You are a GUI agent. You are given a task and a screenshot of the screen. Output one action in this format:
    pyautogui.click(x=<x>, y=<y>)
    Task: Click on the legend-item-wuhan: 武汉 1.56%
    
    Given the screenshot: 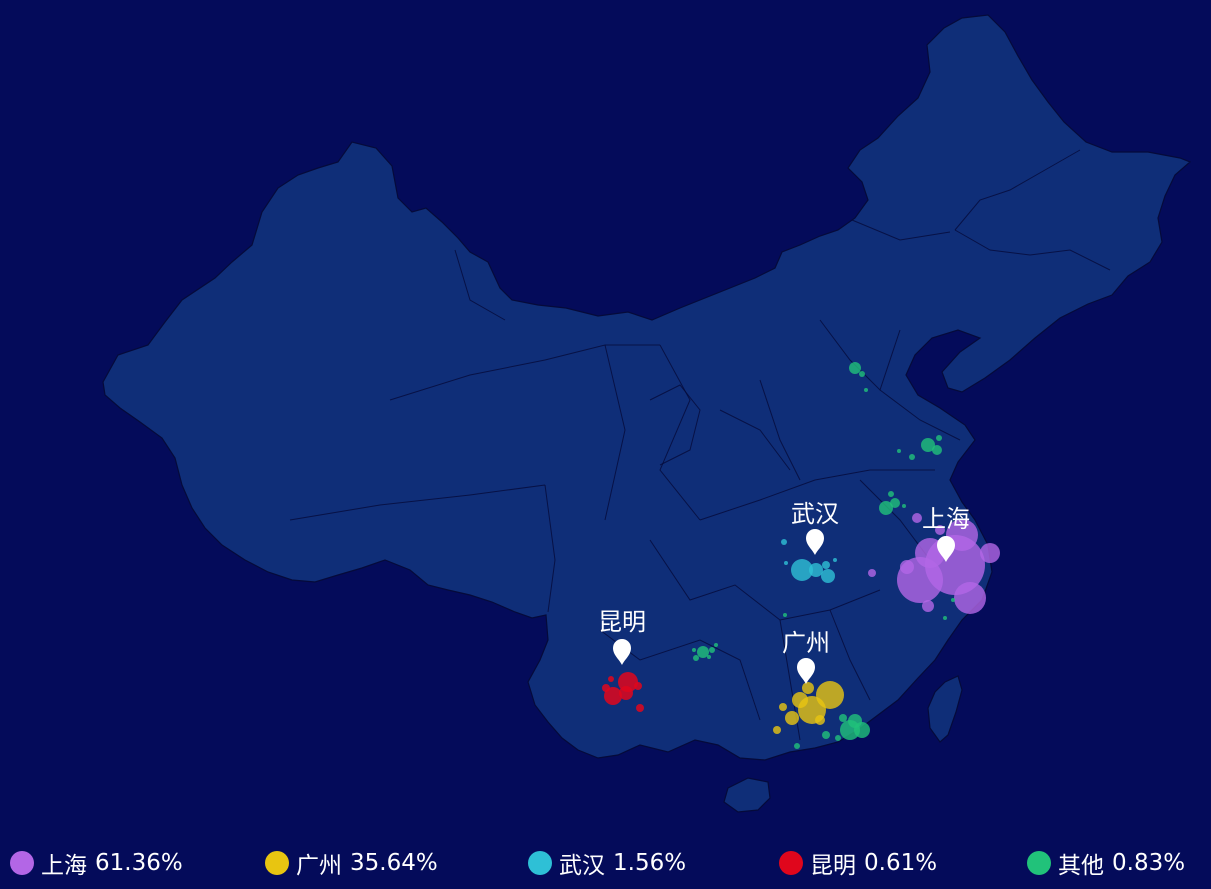 What is the action you would take?
    pyautogui.click(x=607, y=863)
    